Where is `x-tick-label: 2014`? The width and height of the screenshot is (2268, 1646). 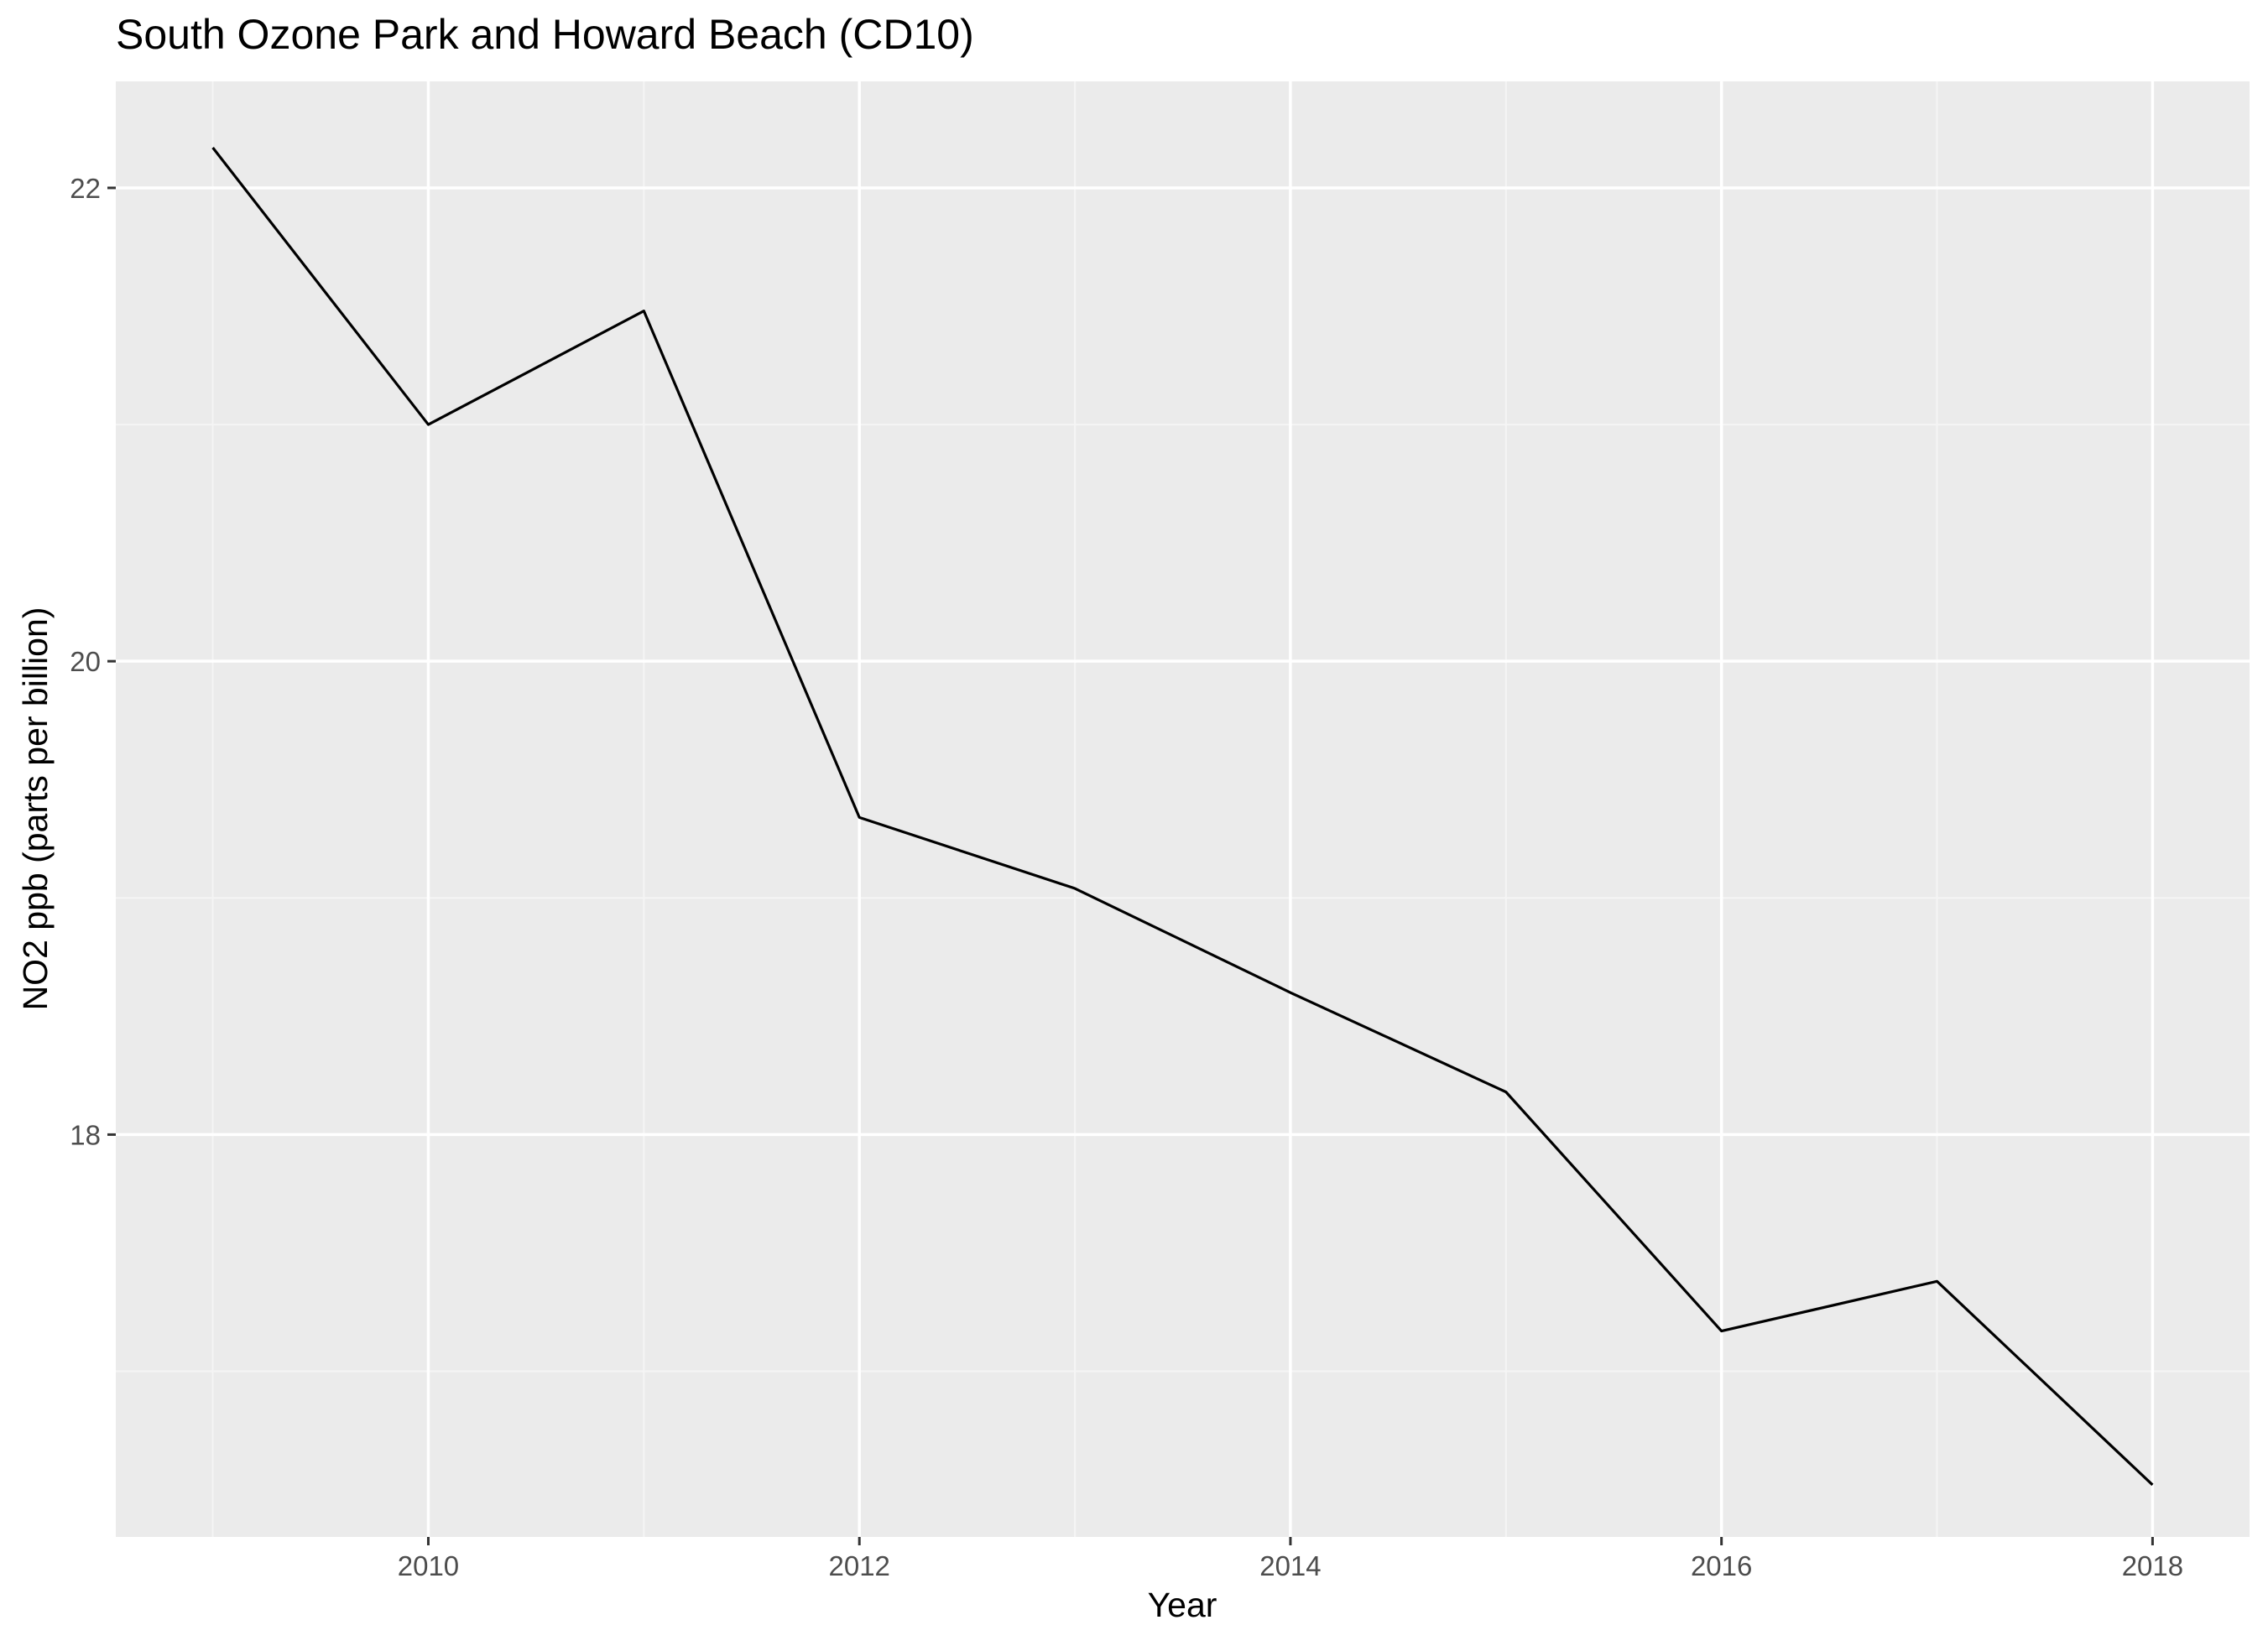
x-tick-label: 2014 is located at coordinates (1290, 1566).